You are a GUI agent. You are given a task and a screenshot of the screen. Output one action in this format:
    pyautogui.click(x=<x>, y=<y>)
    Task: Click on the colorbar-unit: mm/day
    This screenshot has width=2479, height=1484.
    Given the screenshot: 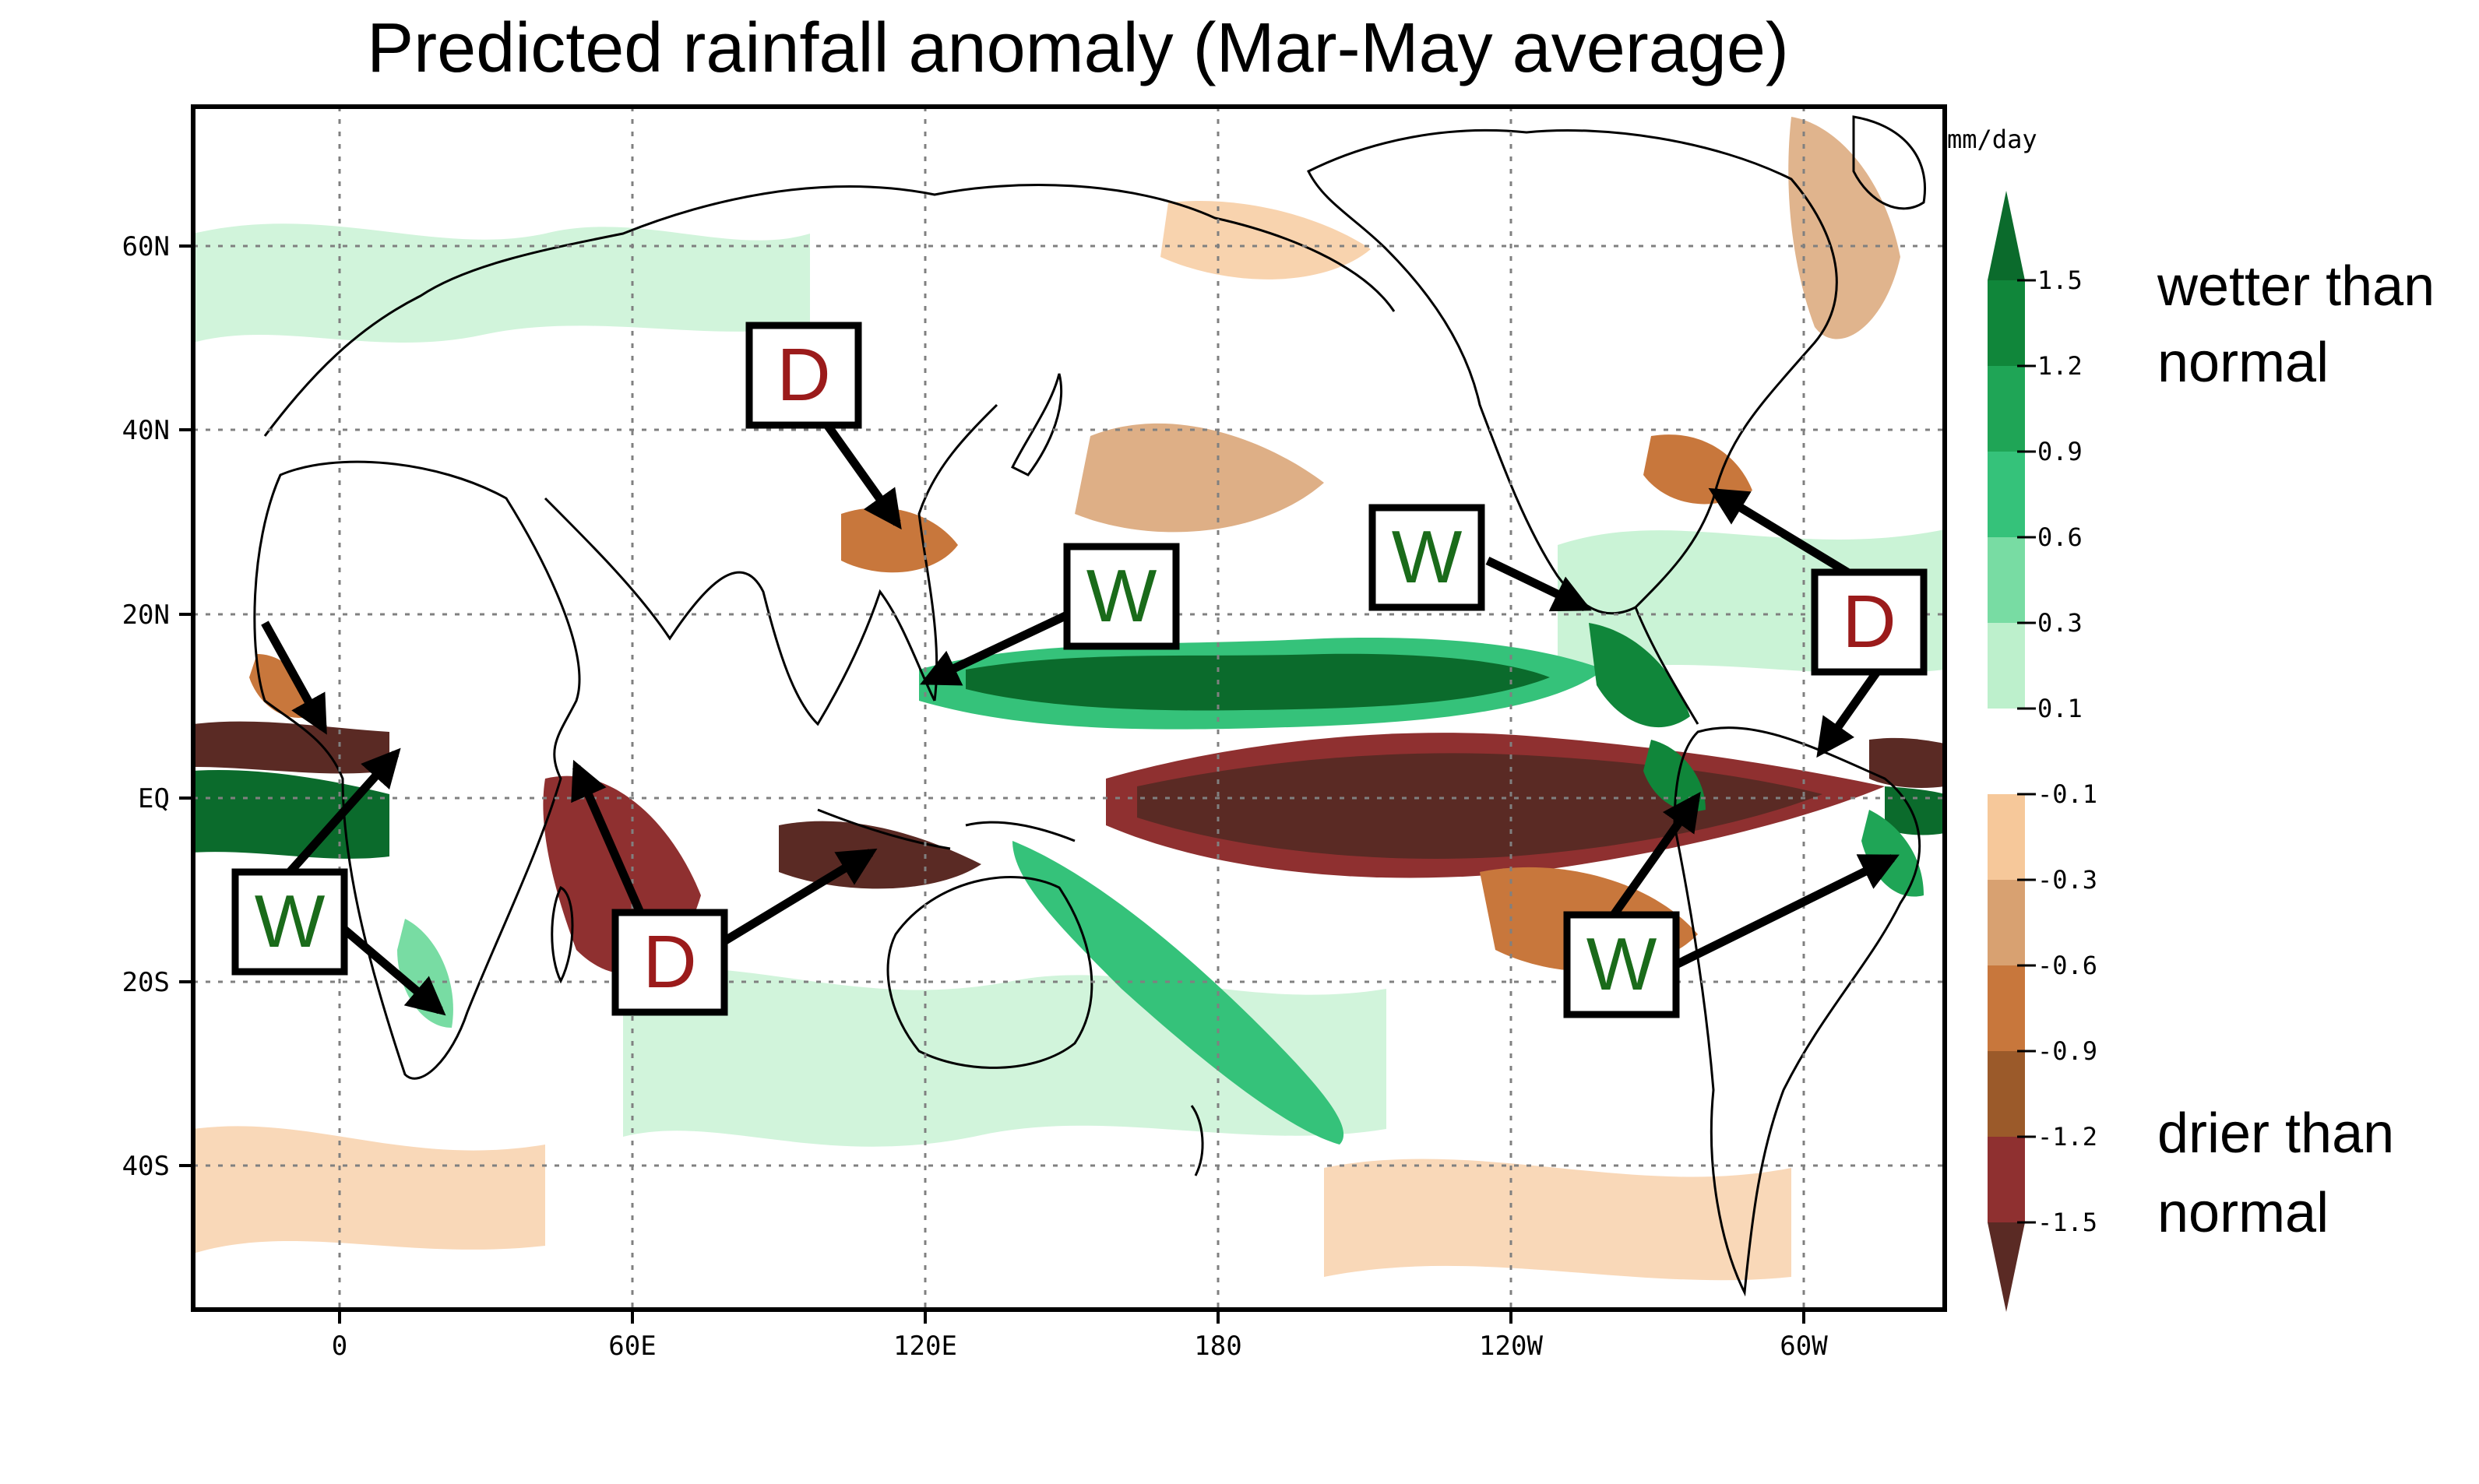 What is the action you would take?
    pyautogui.click(x=1992, y=140)
    